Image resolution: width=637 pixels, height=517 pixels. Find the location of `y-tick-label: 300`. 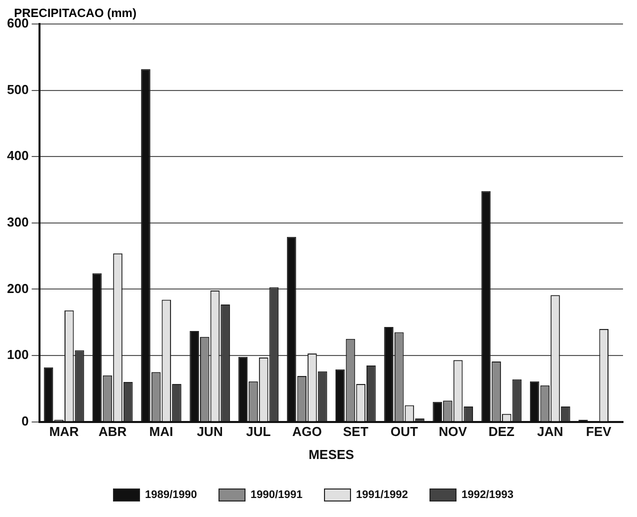

y-tick-label: 300 is located at coordinates (17, 222).